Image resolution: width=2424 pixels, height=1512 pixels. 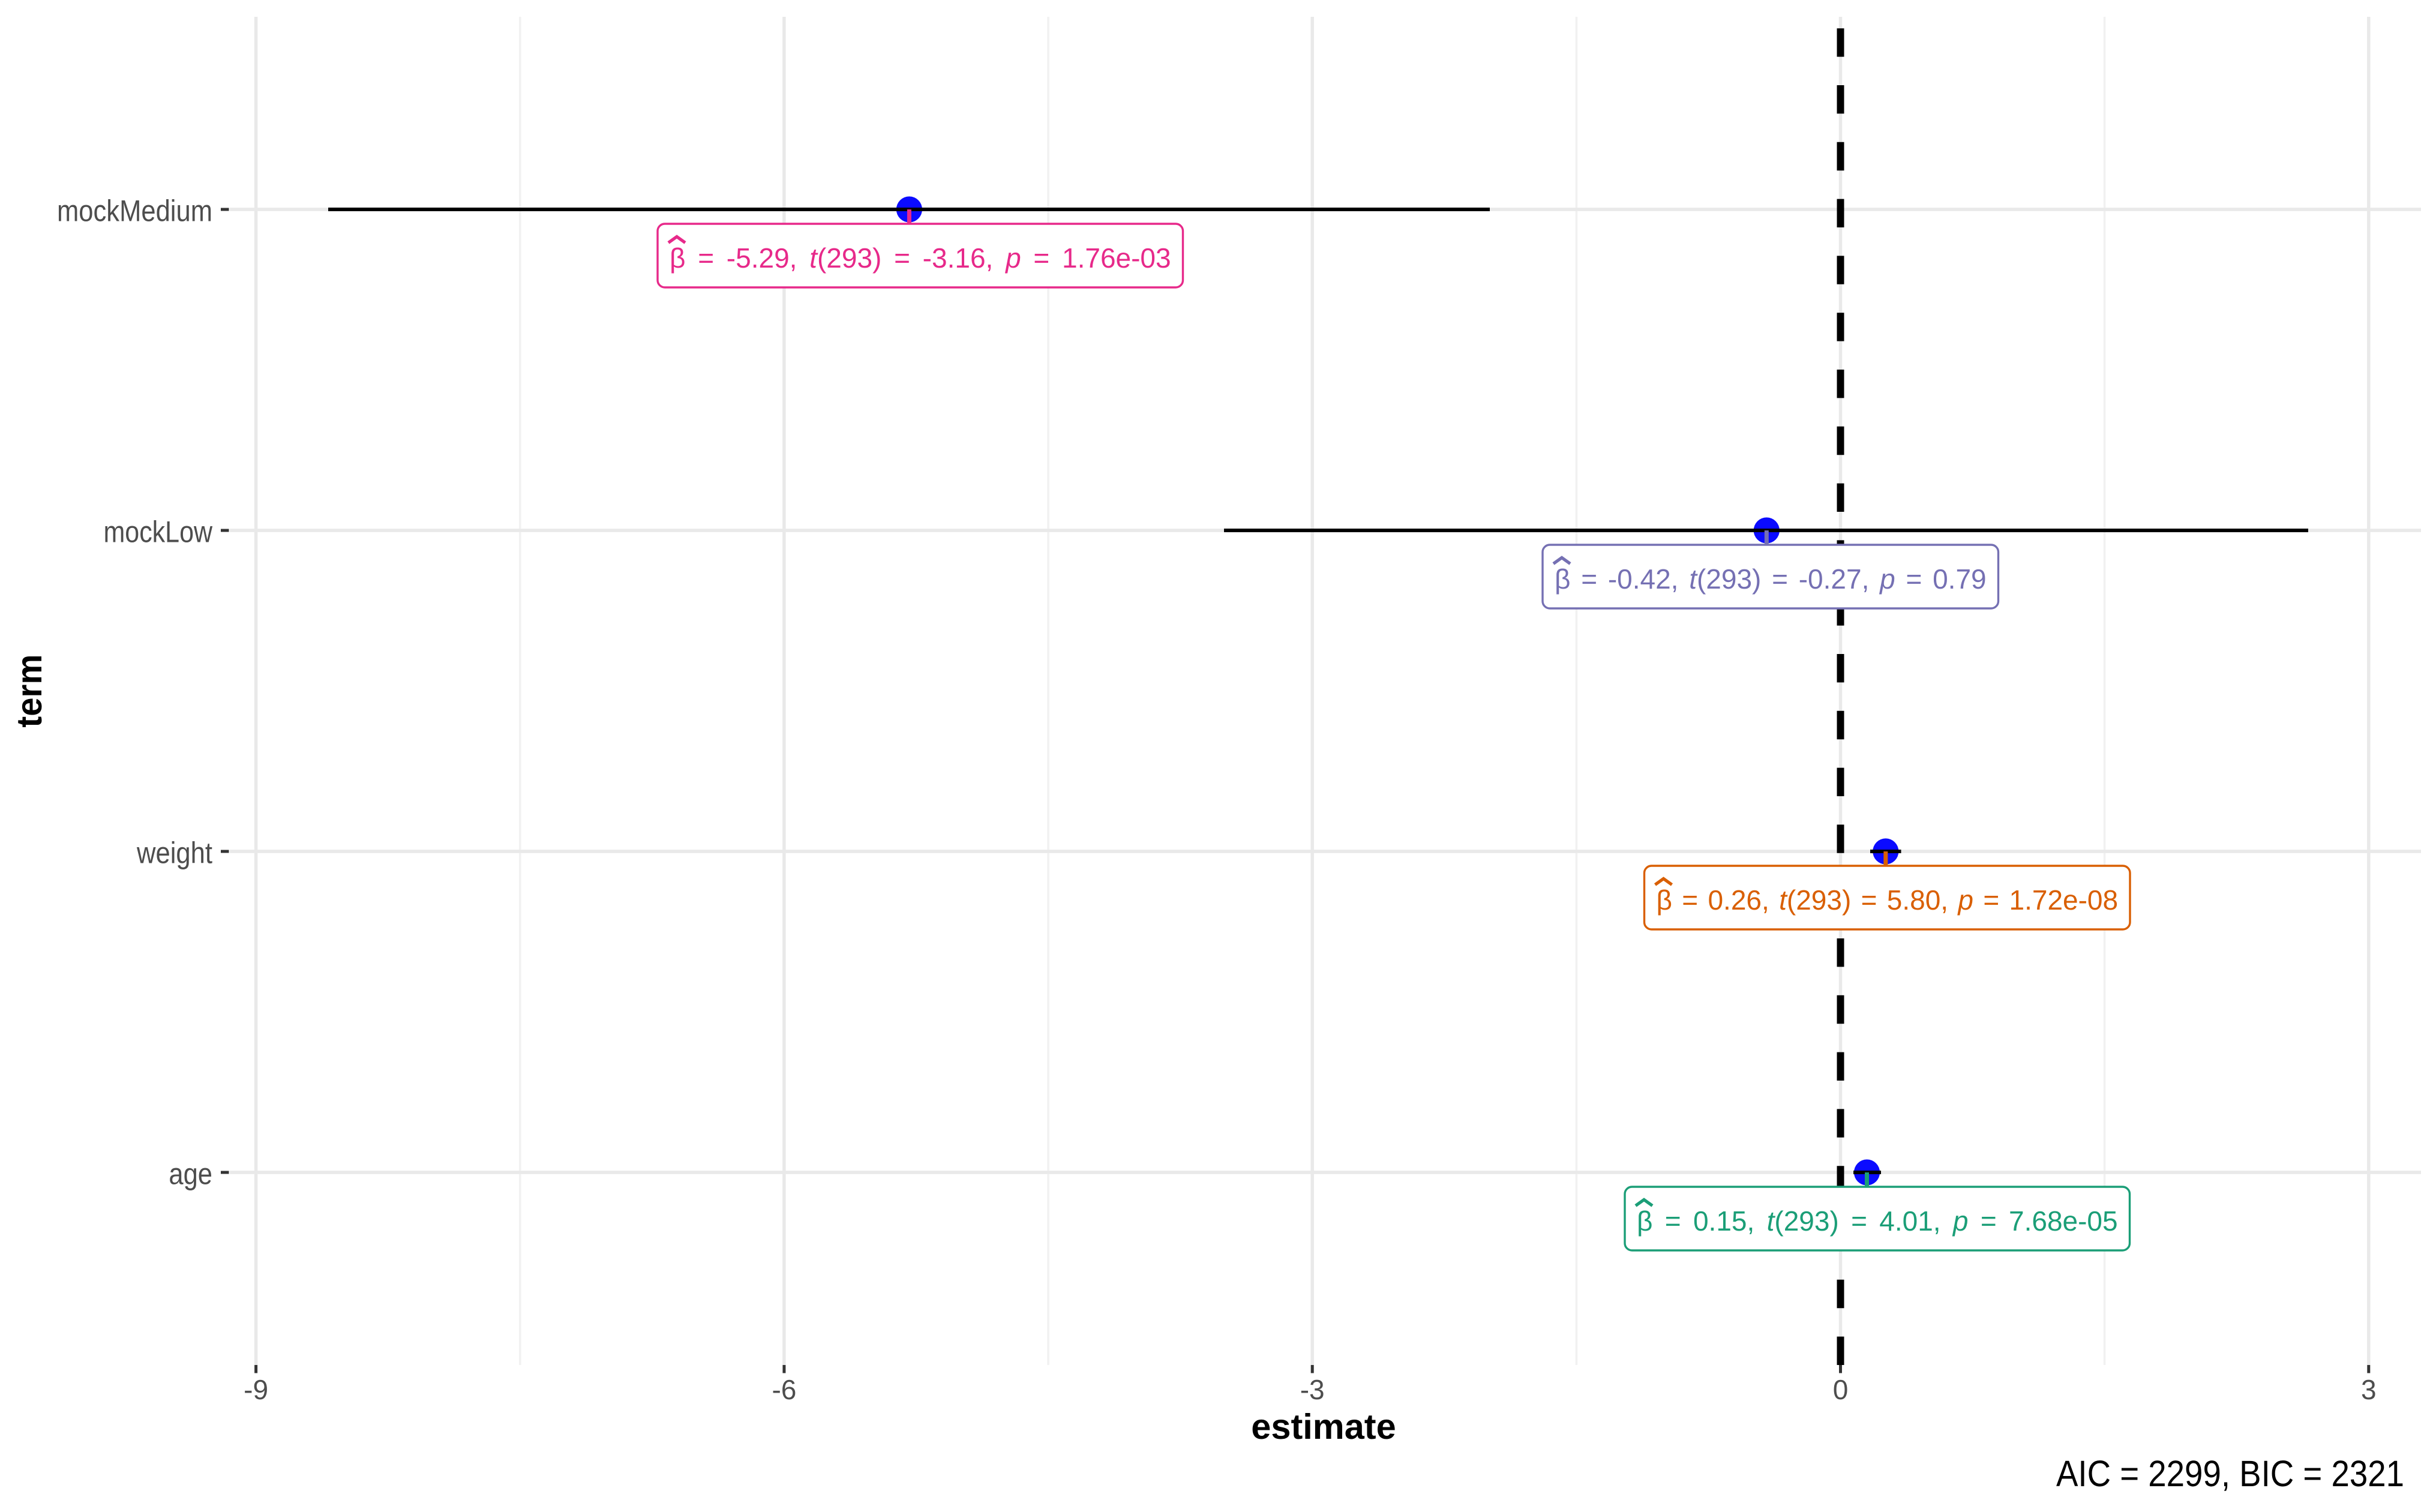 I want to click on svg-text:β = -0.42, t(293) = -0.27, p =: β = -0.42, t(293) = -0.27, p = 0.79, so click(x=1771, y=579).